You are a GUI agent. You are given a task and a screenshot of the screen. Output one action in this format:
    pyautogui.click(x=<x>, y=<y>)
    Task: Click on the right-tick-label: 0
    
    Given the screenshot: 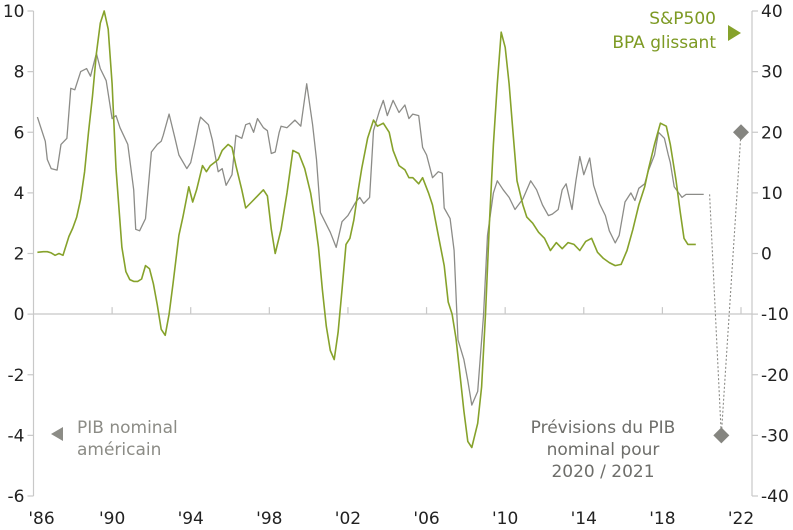 What is the action you would take?
    pyautogui.click(x=766, y=255)
    